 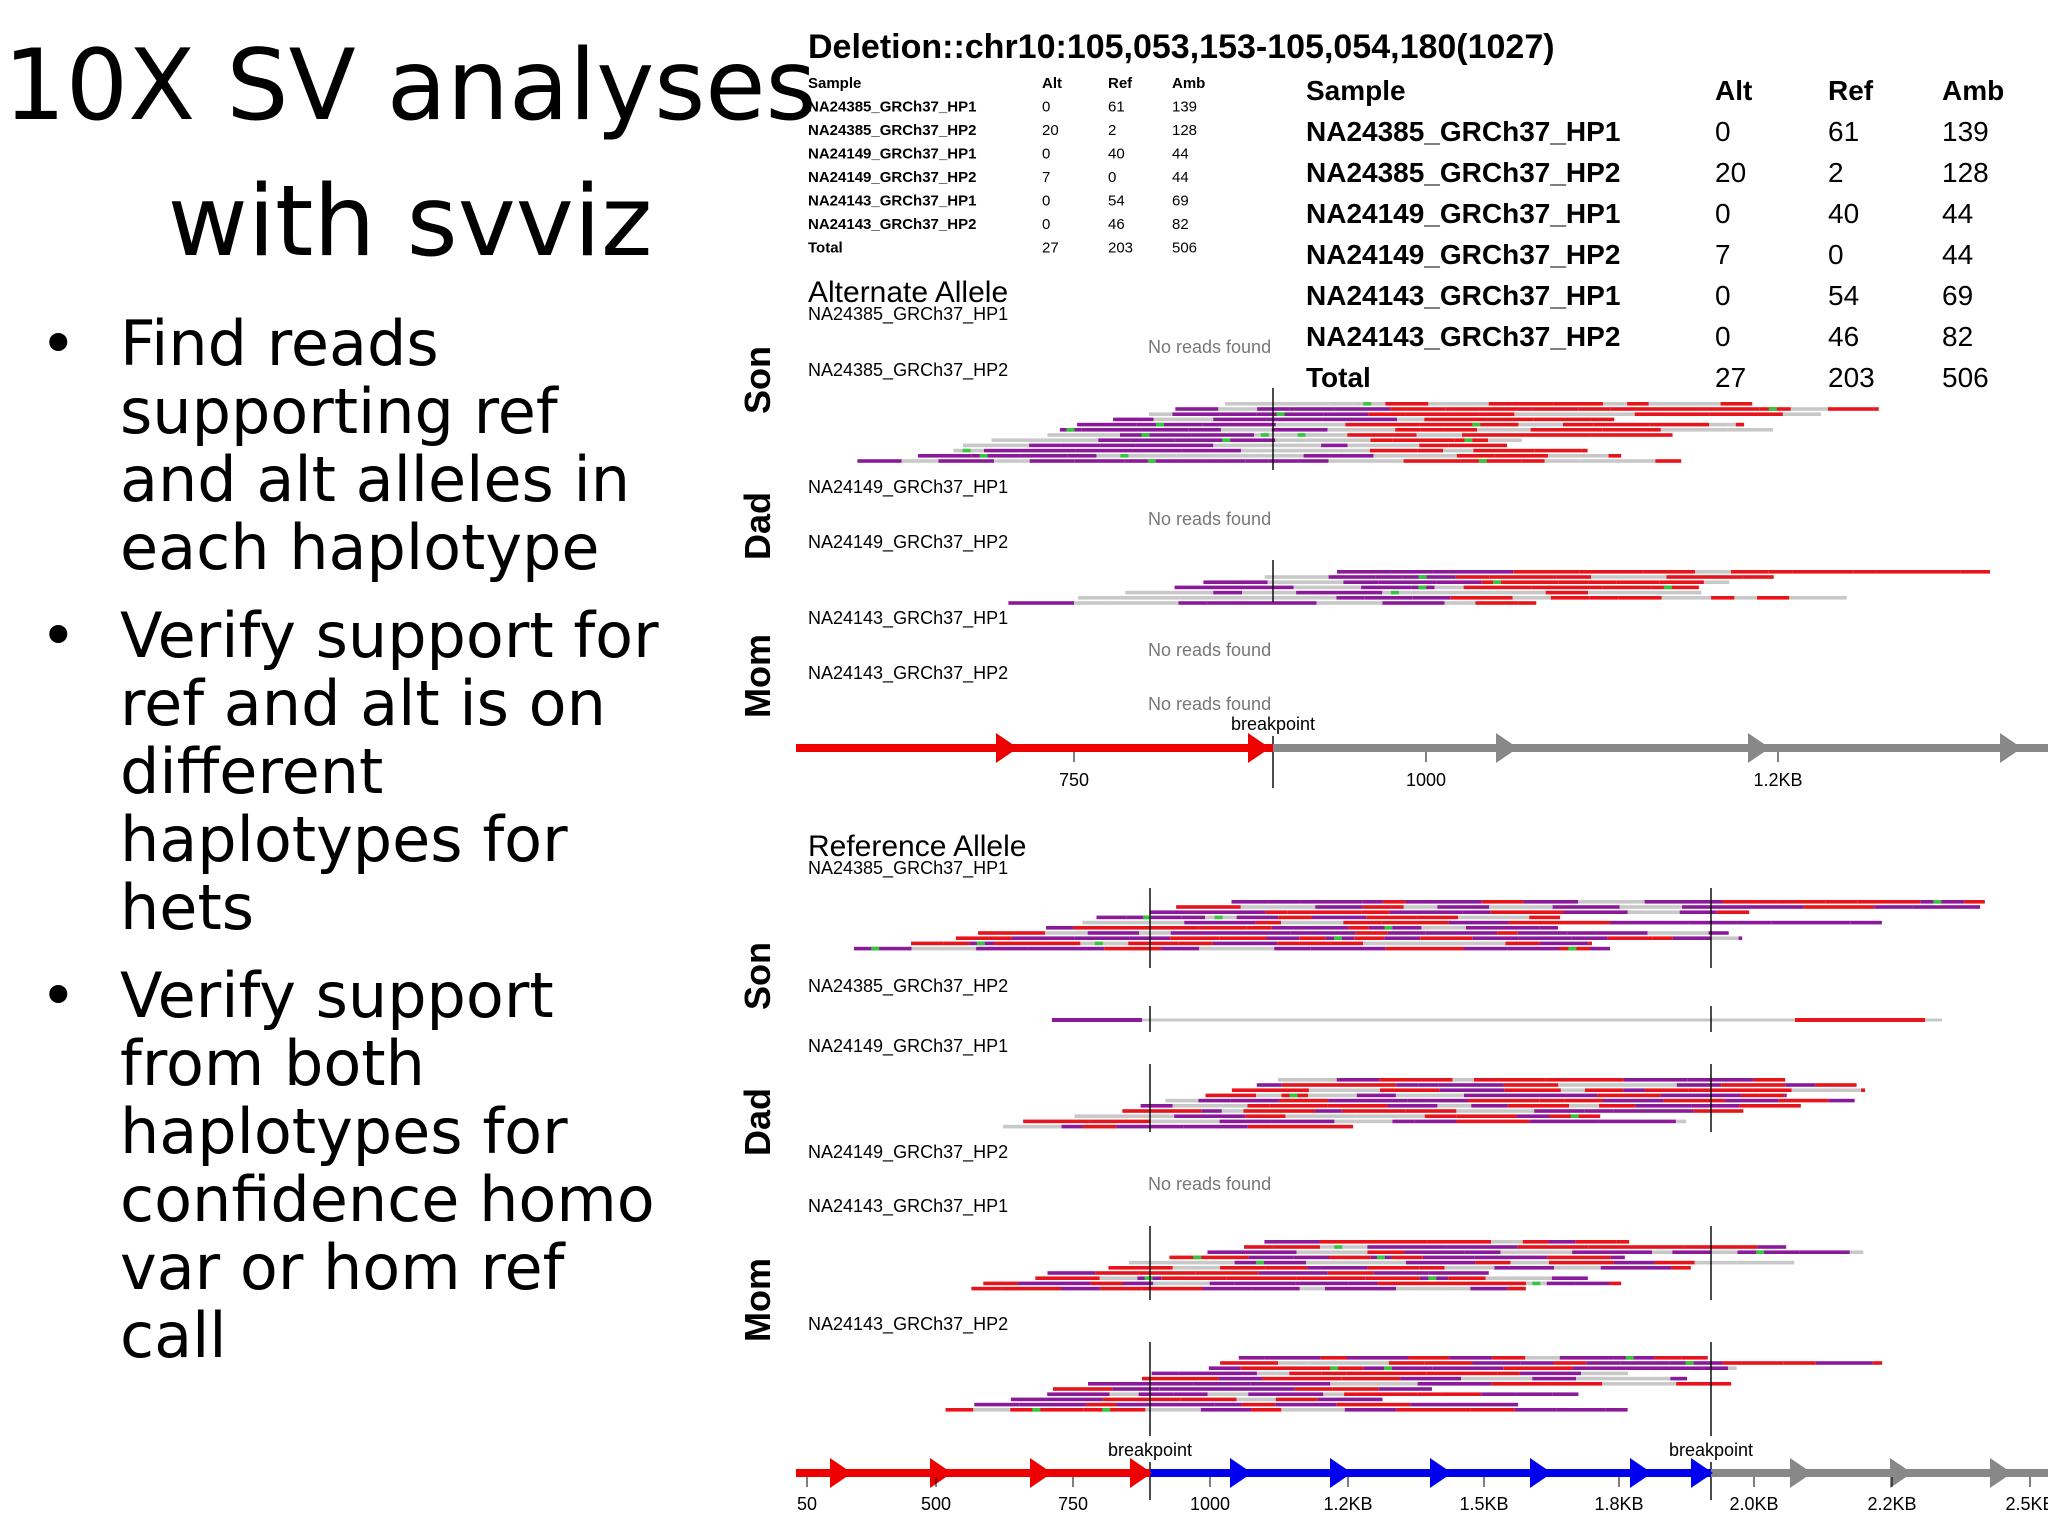 What do you see at coordinates (1116, 107) in the screenshot?
I see `table-cell: 61` at bounding box center [1116, 107].